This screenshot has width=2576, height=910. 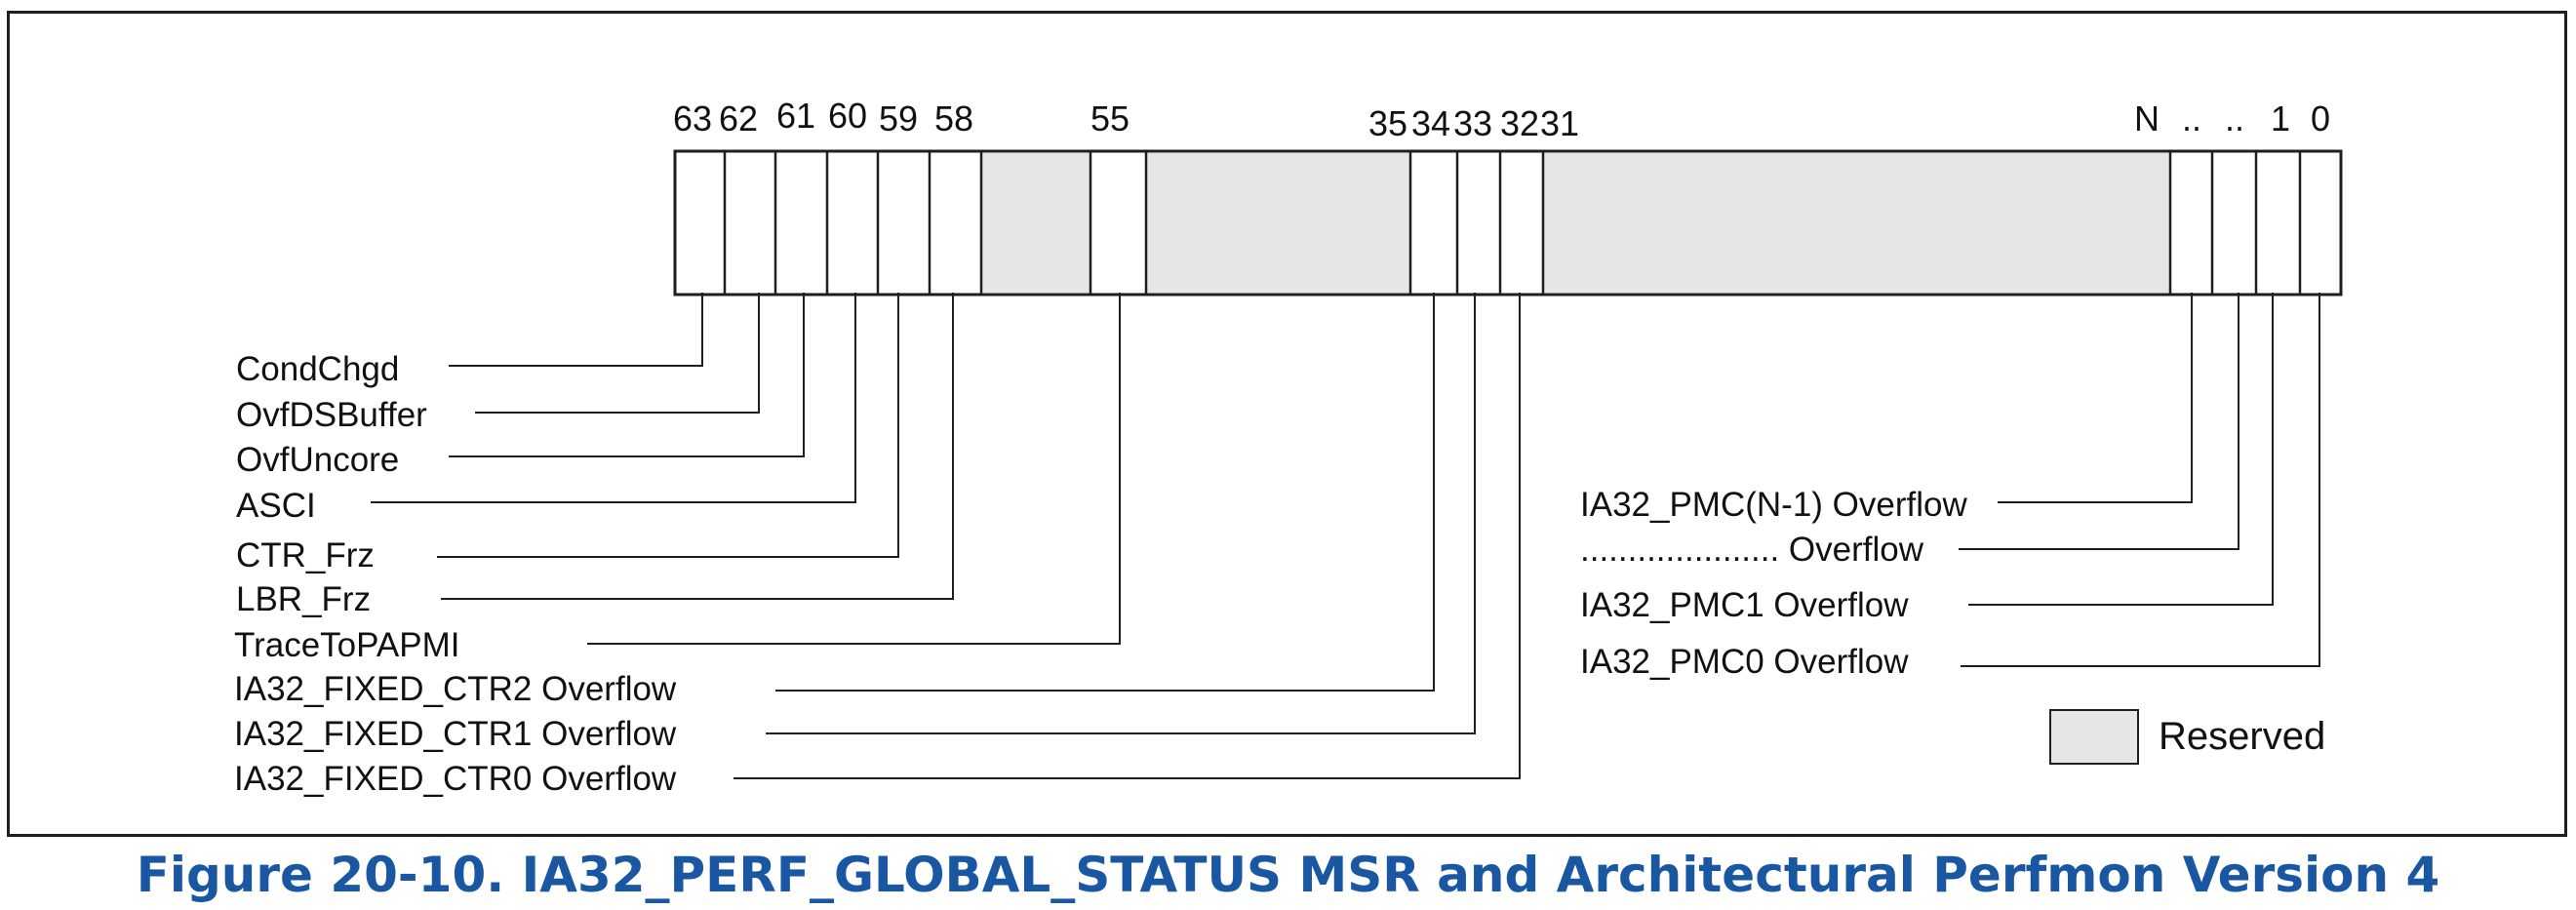 What do you see at coordinates (276, 506) in the screenshot?
I see `label-asci: ASCI` at bounding box center [276, 506].